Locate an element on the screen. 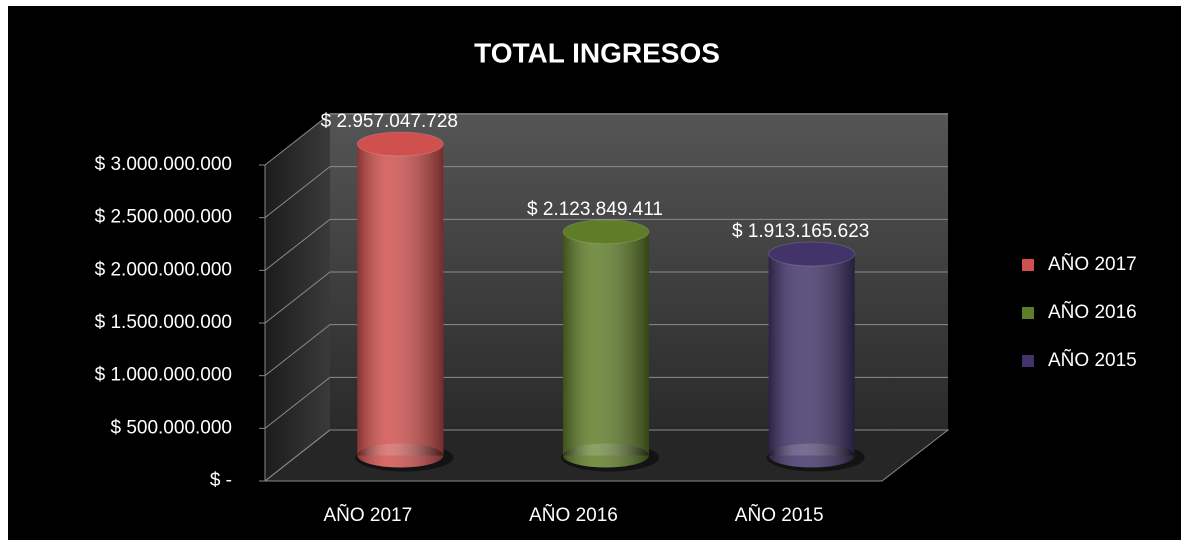 Image resolution: width=1189 pixels, height=546 pixels. data-label: $ 1.913.165.623 is located at coordinates (800, 231).